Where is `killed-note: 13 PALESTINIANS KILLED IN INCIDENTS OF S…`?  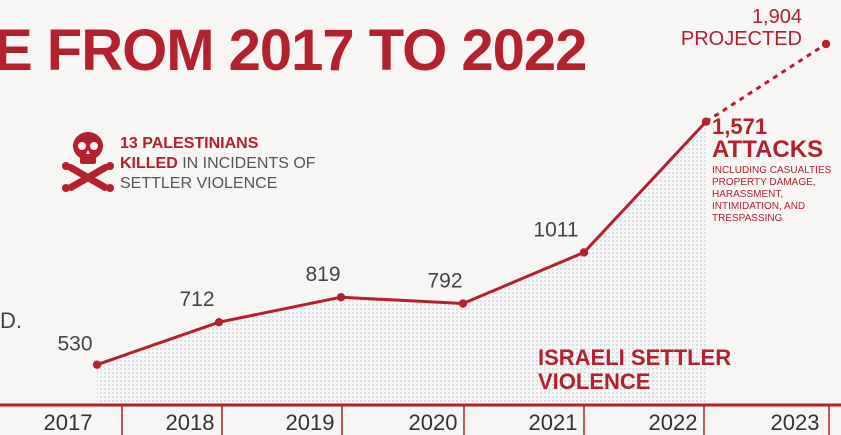
killed-note: 13 PALESTINIANS KILLED IN INCIDENTS OF S… is located at coordinates (218, 164).